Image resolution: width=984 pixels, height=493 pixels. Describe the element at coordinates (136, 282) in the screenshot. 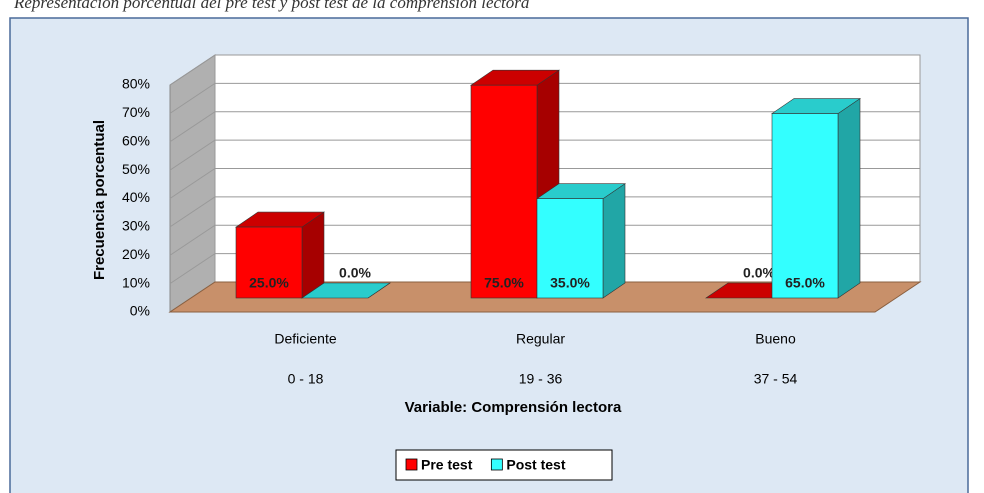

I see `y-tick-label: 10%` at that location.